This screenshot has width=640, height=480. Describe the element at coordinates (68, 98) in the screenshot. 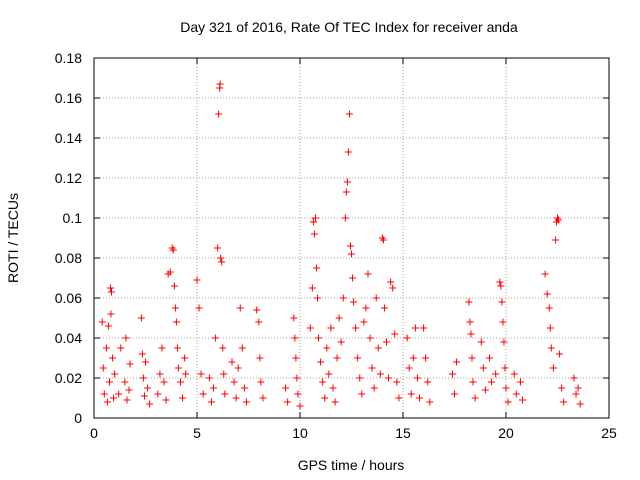

I see `y-tick-label: 0.16` at that location.